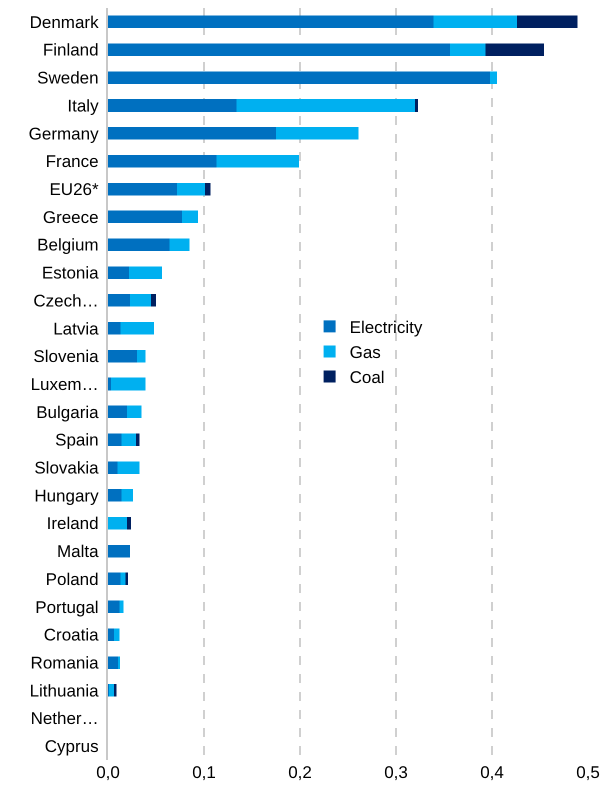 This screenshot has height=805, width=610. Describe the element at coordinates (68, 412) in the screenshot. I see `y-tick-label: Bulgaria` at that location.